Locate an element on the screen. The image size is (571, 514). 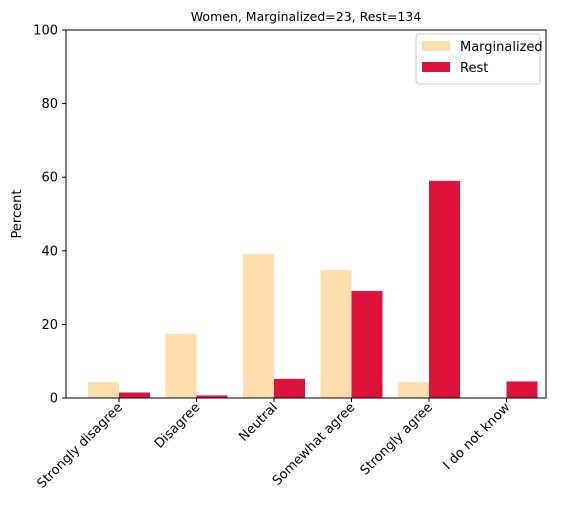
legend-swatch-rest is located at coordinates (436, 67).